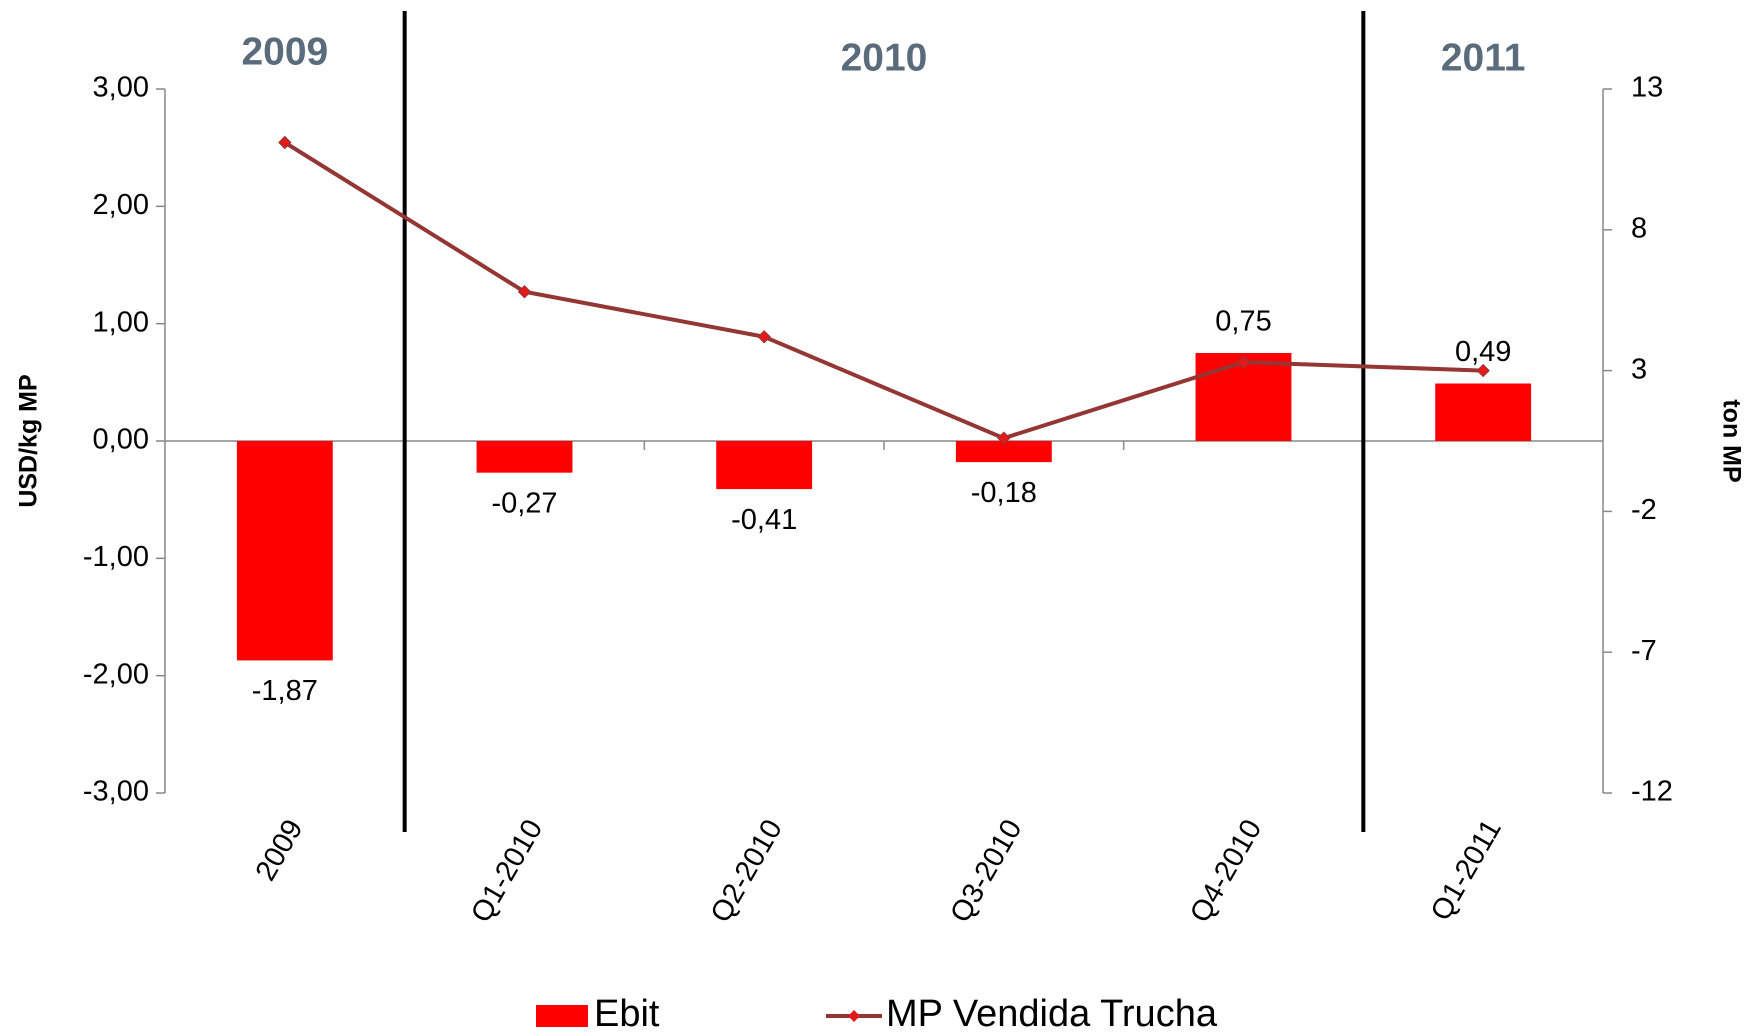  What do you see at coordinates (764, 520) in the screenshot?
I see `data-label: -0,41` at bounding box center [764, 520].